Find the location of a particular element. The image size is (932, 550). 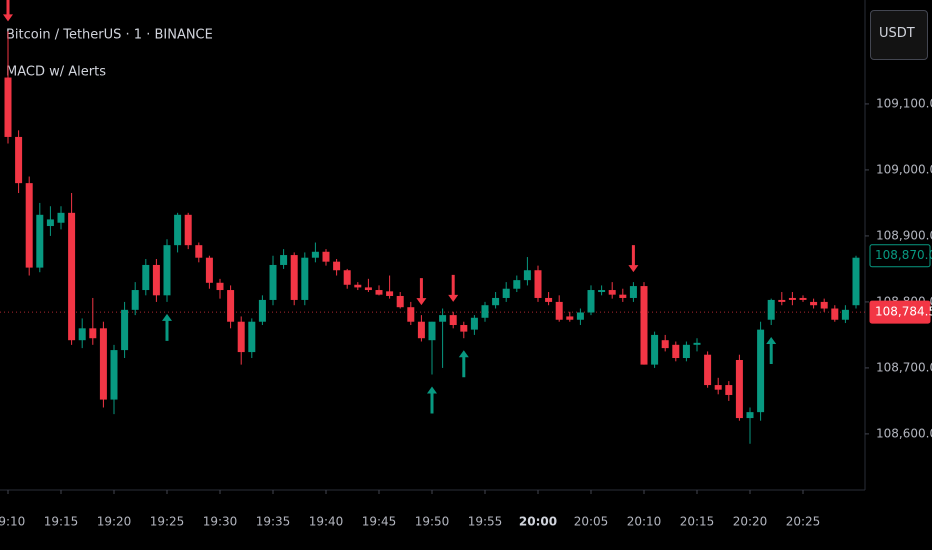

chart-title: Bitcoin / TetherUS · 1 · BINANCE is located at coordinates (109, 35).